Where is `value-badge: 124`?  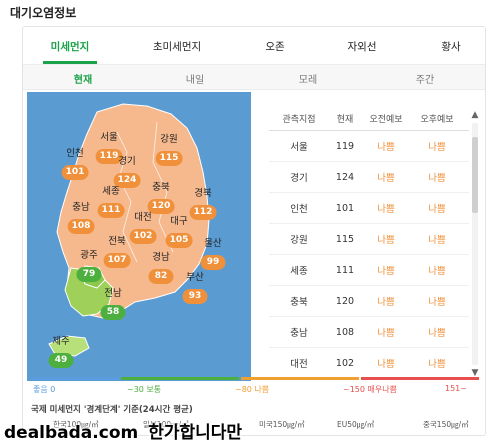
value-badge: 124 is located at coordinates (127, 180).